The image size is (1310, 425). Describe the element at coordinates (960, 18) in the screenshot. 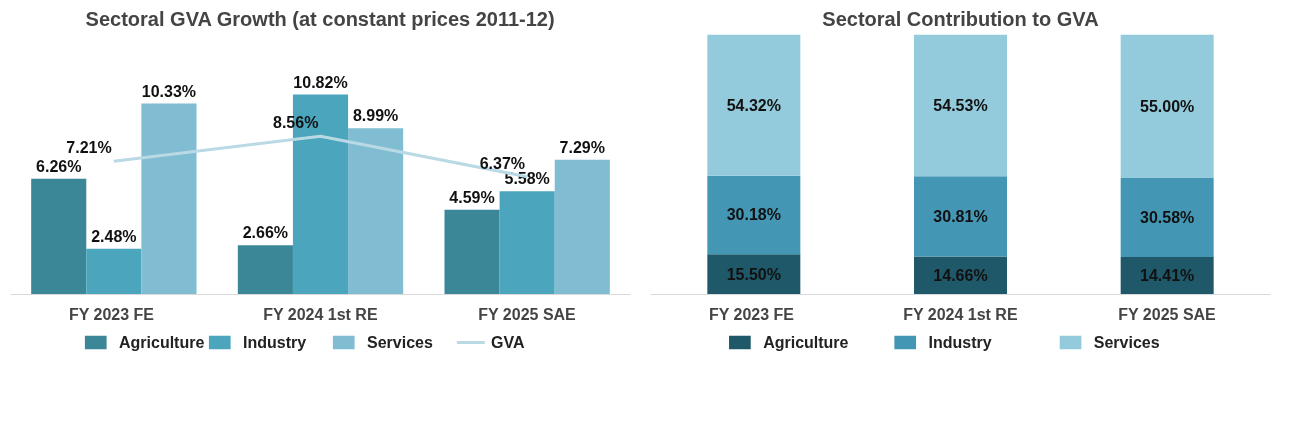

I see `chart-title: Sectoral Contribution to GVA` at that location.